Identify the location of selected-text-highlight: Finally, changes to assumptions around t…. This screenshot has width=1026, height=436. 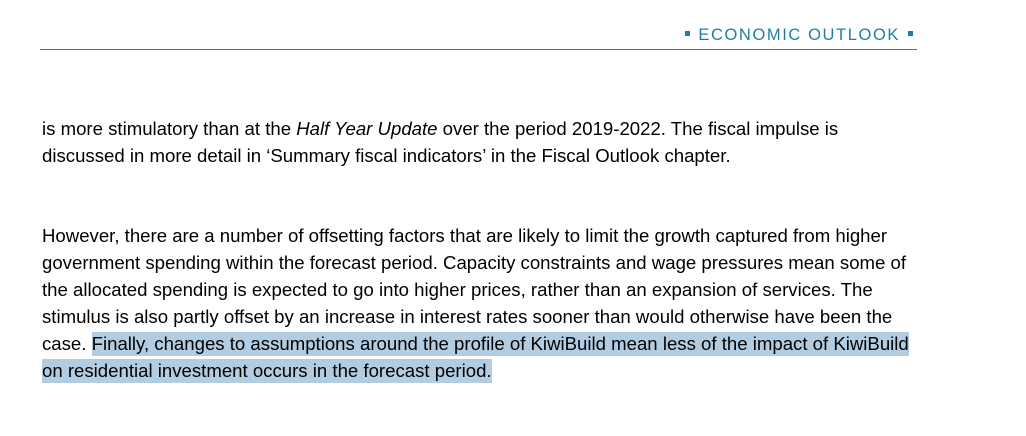
(475, 357).